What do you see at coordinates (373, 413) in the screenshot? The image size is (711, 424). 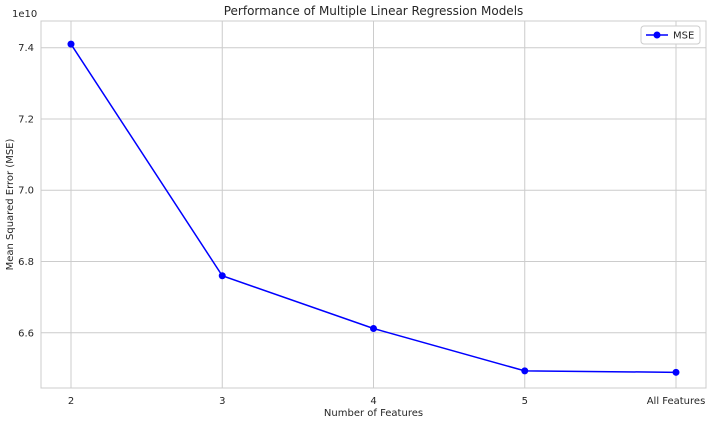 I see `x-axis-label: Number of Features` at bounding box center [373, 413].